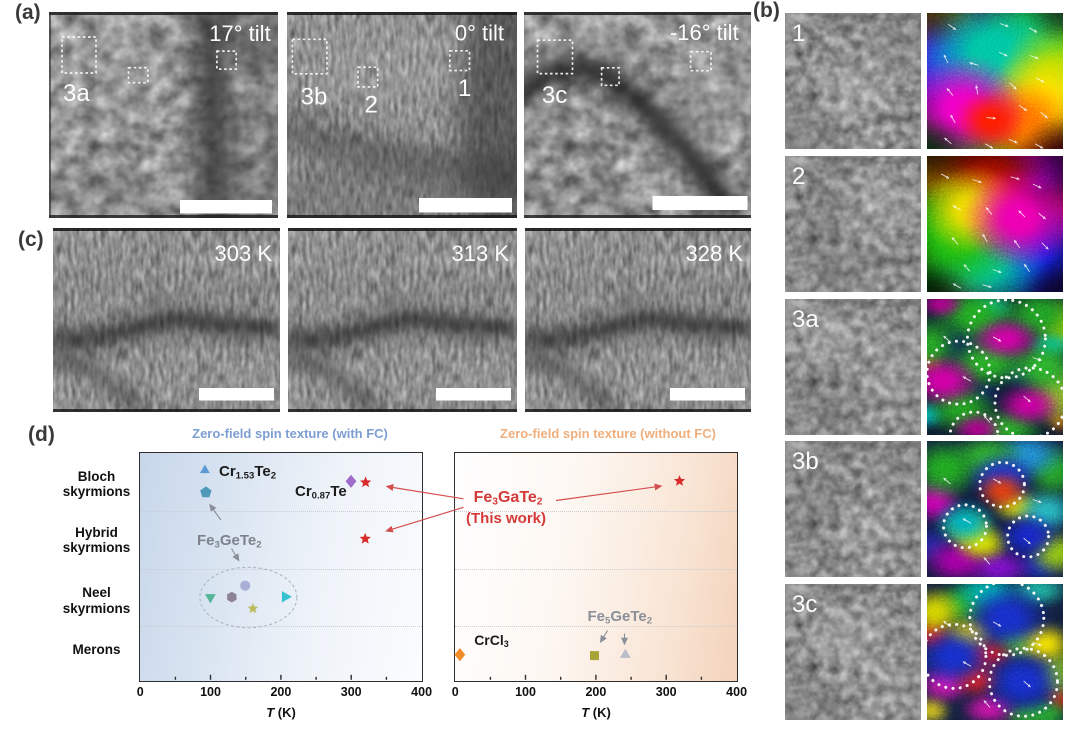  What do you see at coordinates (479, 33) in the screenshot?
I see `svg-text: 0° tilt` at bounding box center [479, 33].